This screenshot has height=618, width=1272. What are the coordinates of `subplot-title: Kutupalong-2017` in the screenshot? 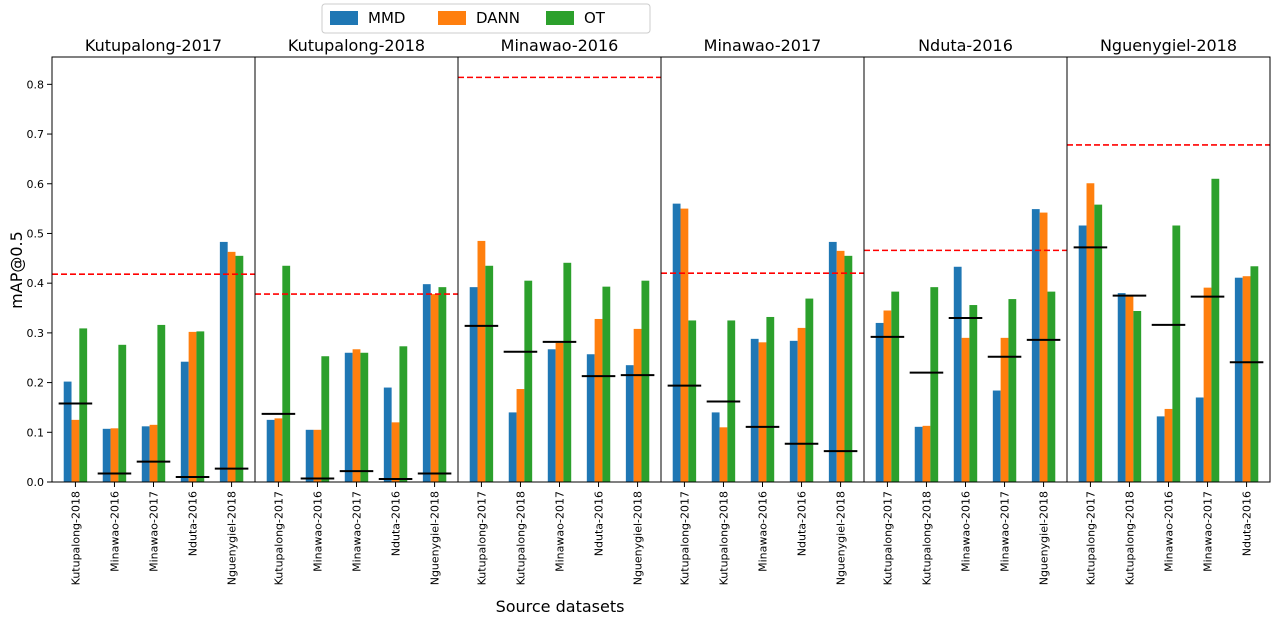 It's located at (153, 45).